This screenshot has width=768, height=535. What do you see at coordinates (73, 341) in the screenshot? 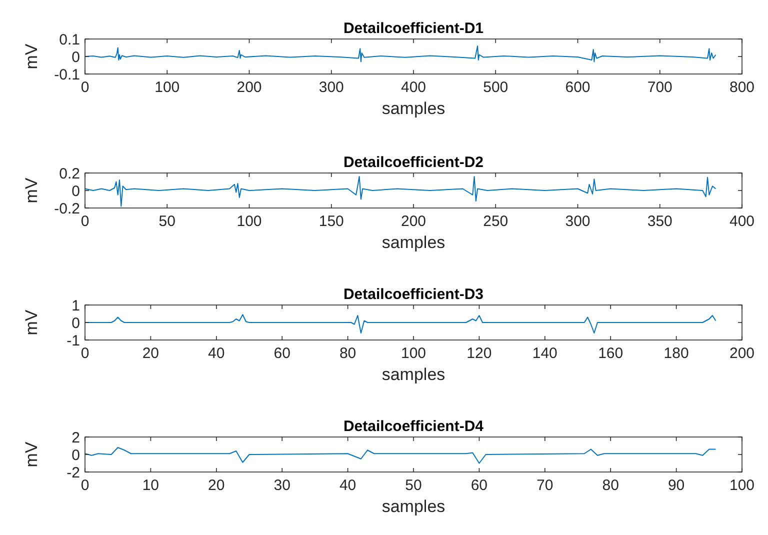
I see `y-tick-label: -1` at bounding box center [73, 341].